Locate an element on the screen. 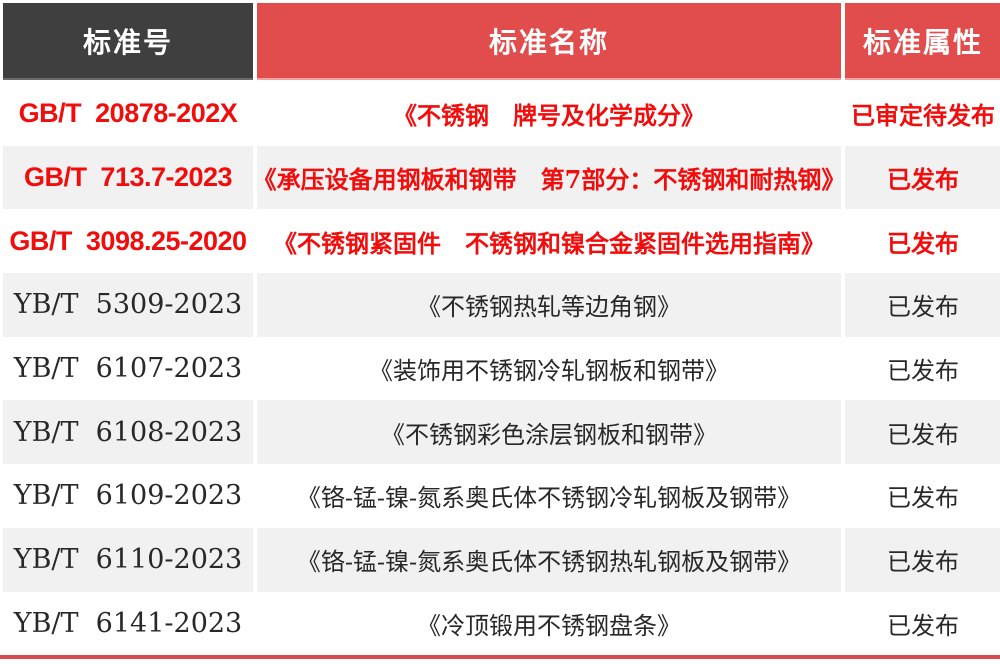  standard-name-cell: 《铬-锰-镍-氮系奥氏体不锈钢冷轧钢板及钢带》 is located at coordinates (549, 496).